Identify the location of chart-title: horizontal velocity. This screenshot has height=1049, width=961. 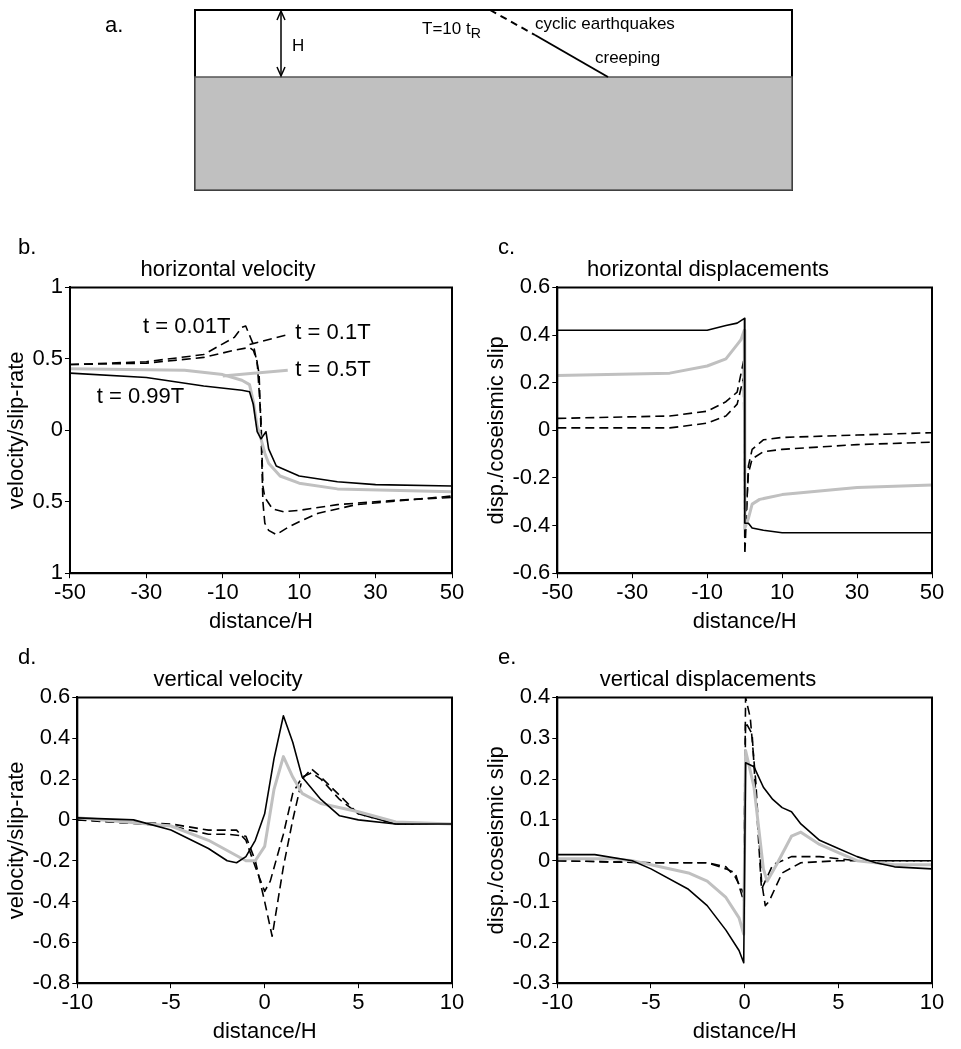
(228, 269).